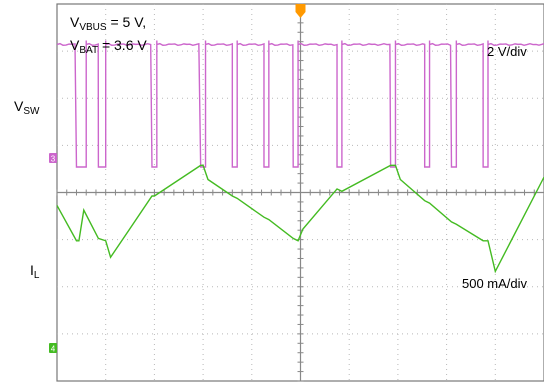 This screenshot has height=385, width=544. I want to click on ch4-marker-text: 4, so click(53, 349).